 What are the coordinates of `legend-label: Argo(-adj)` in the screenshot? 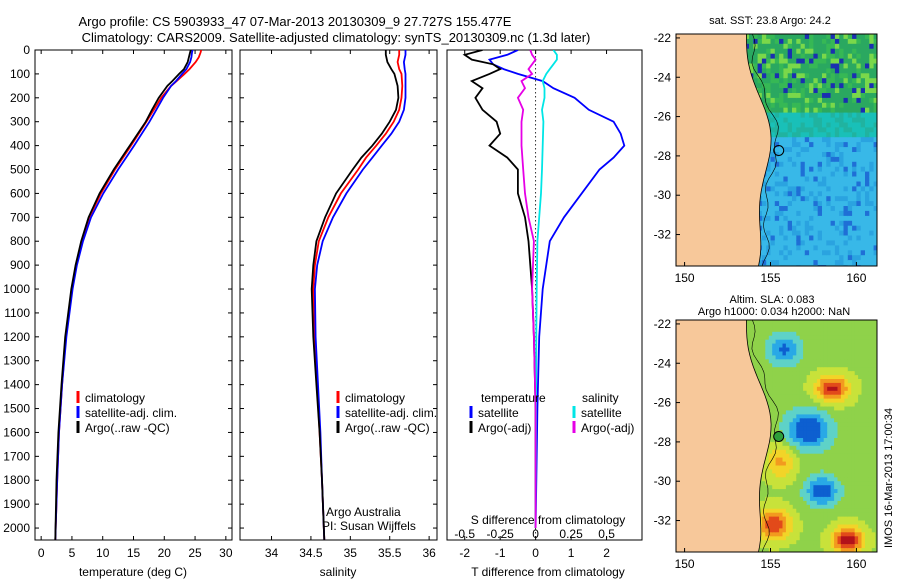 It's located at (504, 428).